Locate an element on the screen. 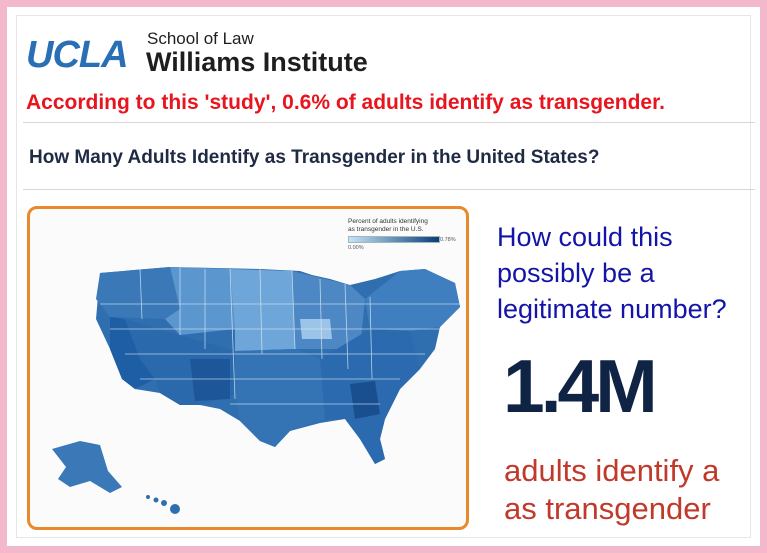 The width and height of the screenshot is (767, 553). northwest-states is located at coordinates (138, 293).